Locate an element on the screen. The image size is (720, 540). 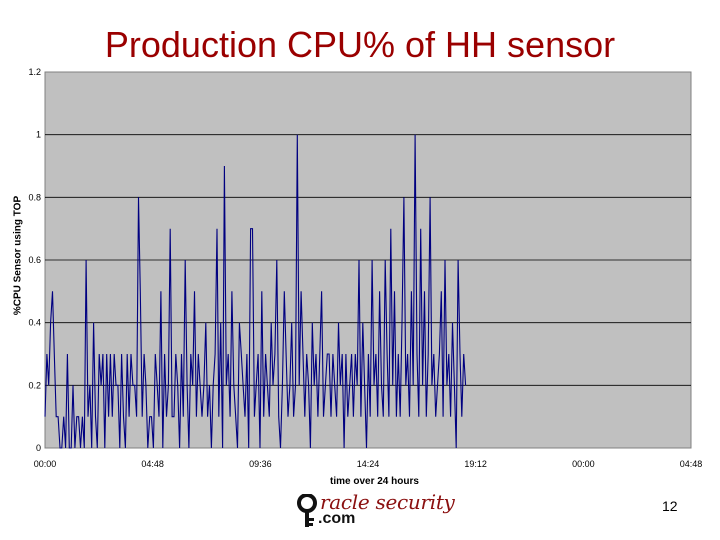
logo-suffix: .com is located at coordinates (337, 518).